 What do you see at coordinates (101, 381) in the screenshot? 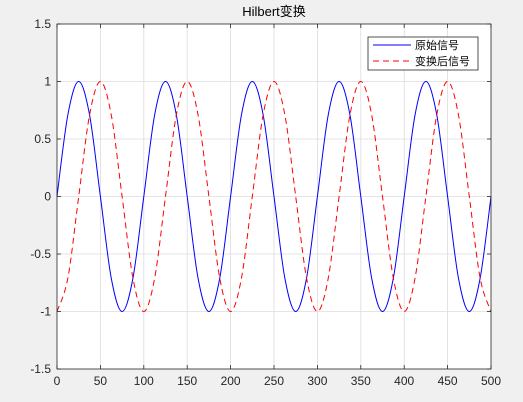
I see `x-tick-label: 50` at bounding box center [101, 381].